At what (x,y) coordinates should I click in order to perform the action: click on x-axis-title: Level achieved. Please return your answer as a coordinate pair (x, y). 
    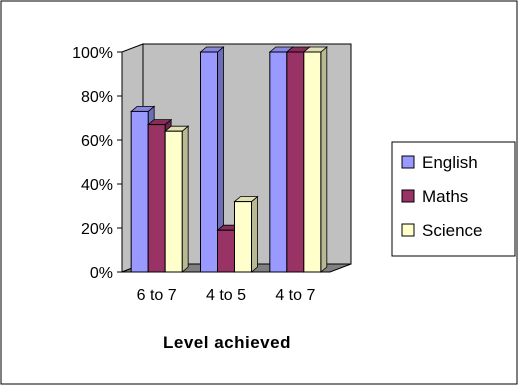
    Looking at the image, I should click on (227, 342).